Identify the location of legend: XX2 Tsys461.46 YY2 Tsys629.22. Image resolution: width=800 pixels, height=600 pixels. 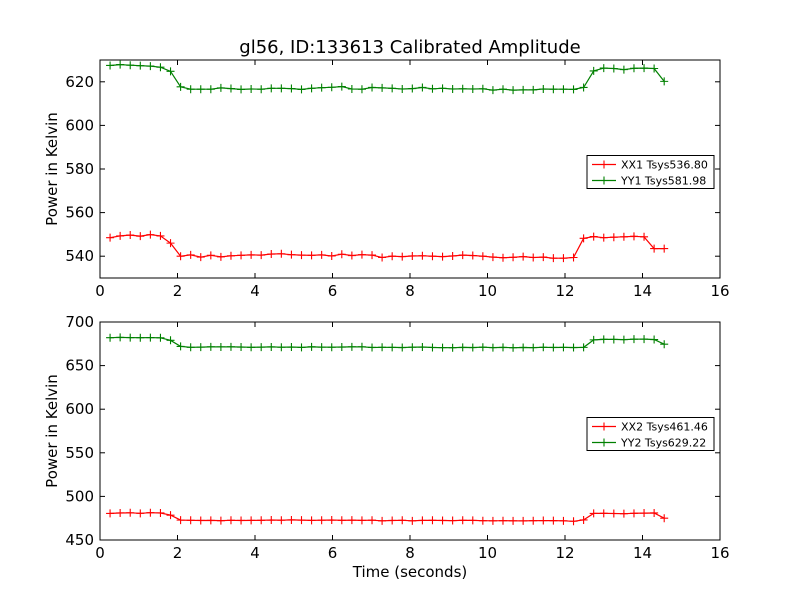
(650, 434).